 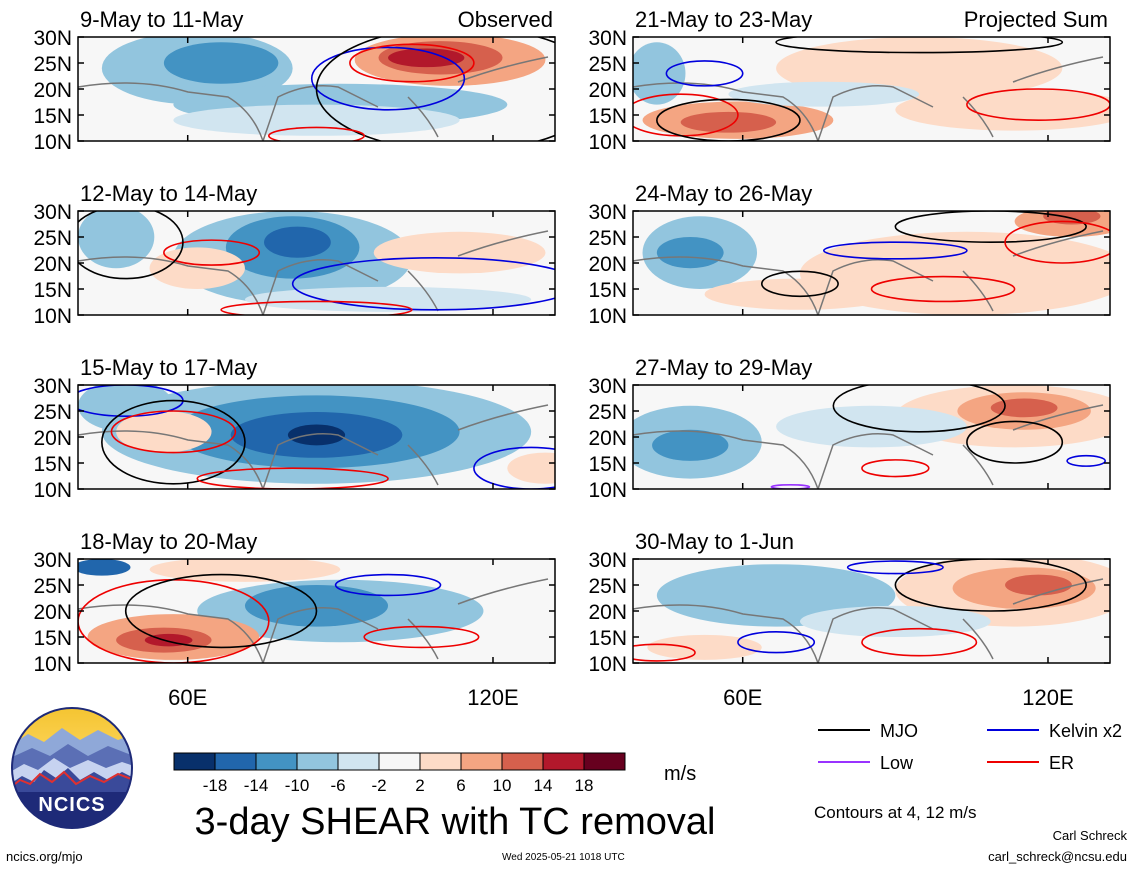 What do you see at coordinates (502, 785) in the screenshot?
I see `colorbar-label: 10` at bounding box center [502, 785].